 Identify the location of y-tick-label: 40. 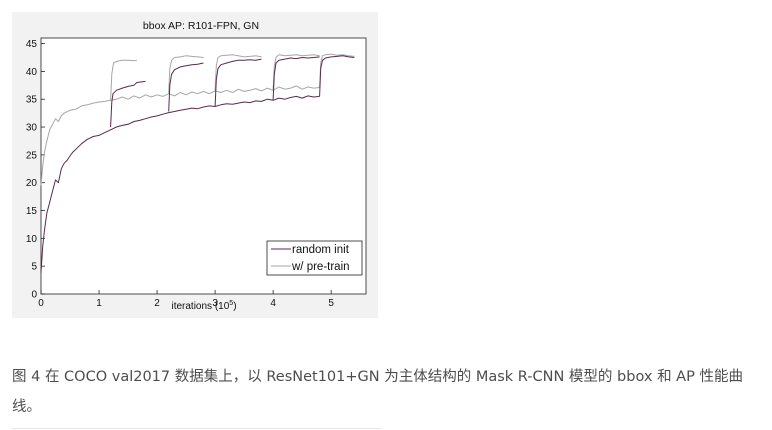
(32, 72).